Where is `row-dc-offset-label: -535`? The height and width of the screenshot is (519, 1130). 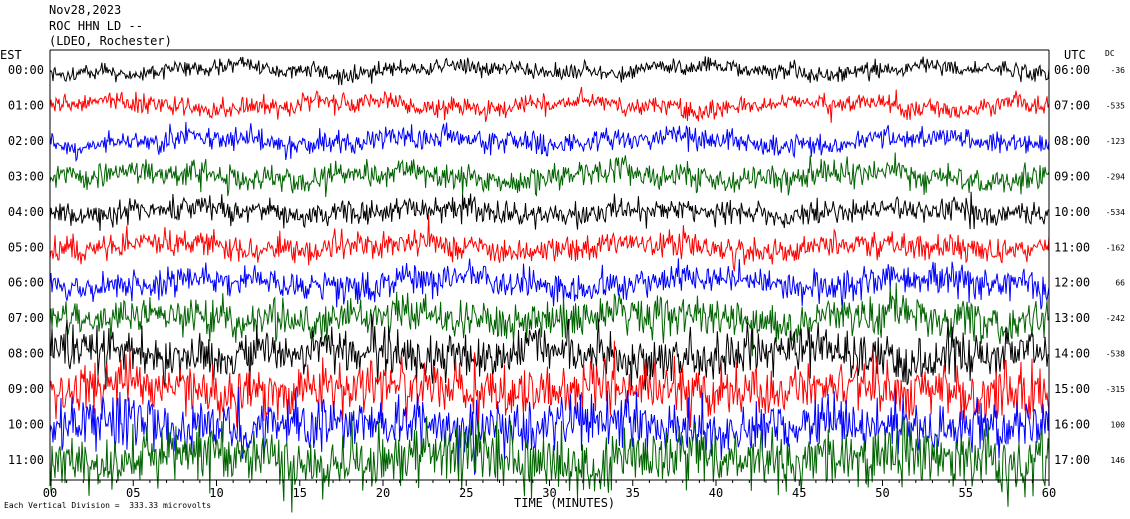 row-dc-offset-label: -535 is located at coordinates (1115, 105).